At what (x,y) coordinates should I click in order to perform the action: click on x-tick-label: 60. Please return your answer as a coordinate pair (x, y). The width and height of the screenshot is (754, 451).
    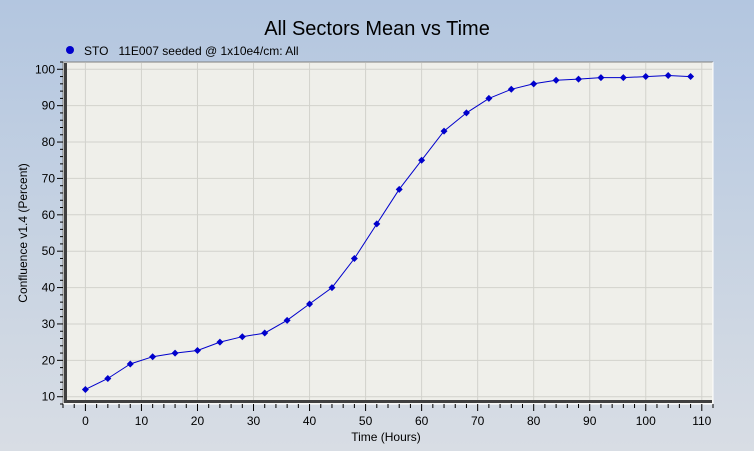
    Looking at the image, I should click on (422, 421).